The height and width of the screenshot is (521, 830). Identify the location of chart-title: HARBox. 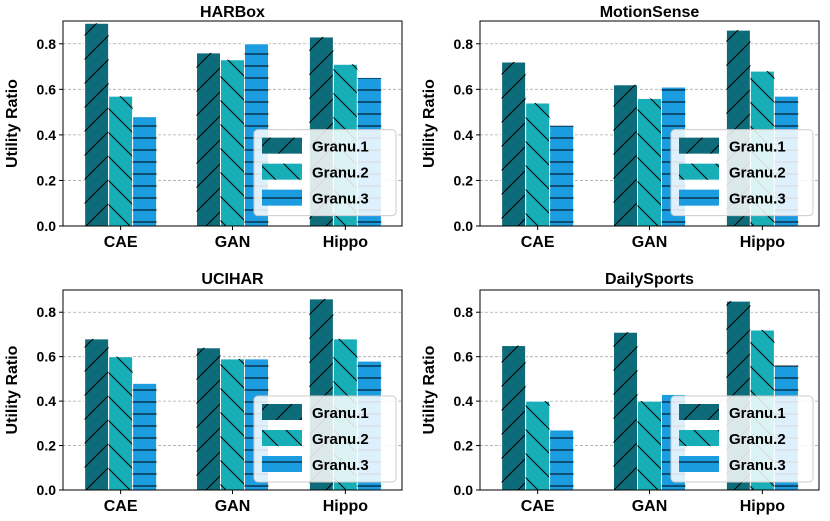
(232, 12).